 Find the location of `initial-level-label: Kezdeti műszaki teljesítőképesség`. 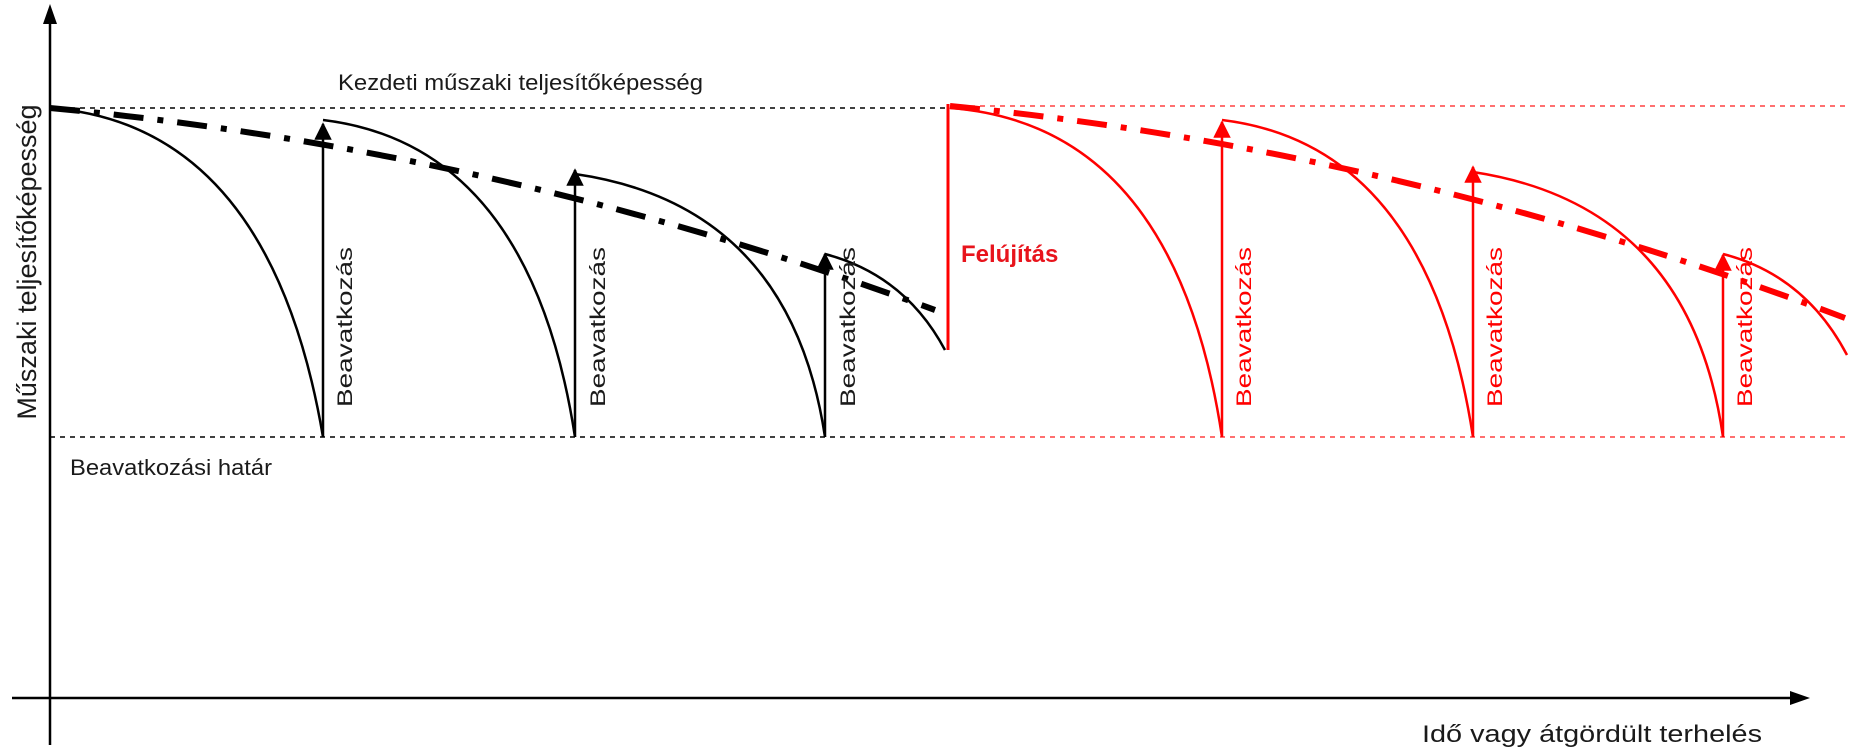

initial-level-label: Kezdeti műszaki teljesítőképesség is located at coordinates (520, 82).